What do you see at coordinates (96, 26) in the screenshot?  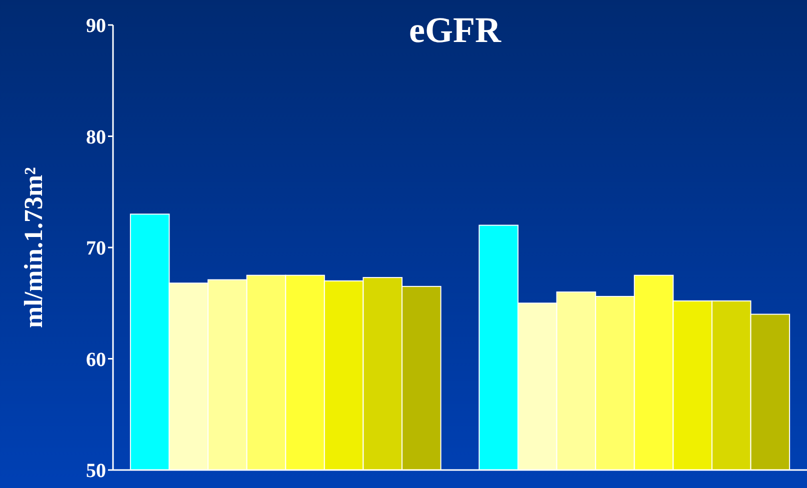 I see `y-tick-label: 90` at bounding box center [96, 26].